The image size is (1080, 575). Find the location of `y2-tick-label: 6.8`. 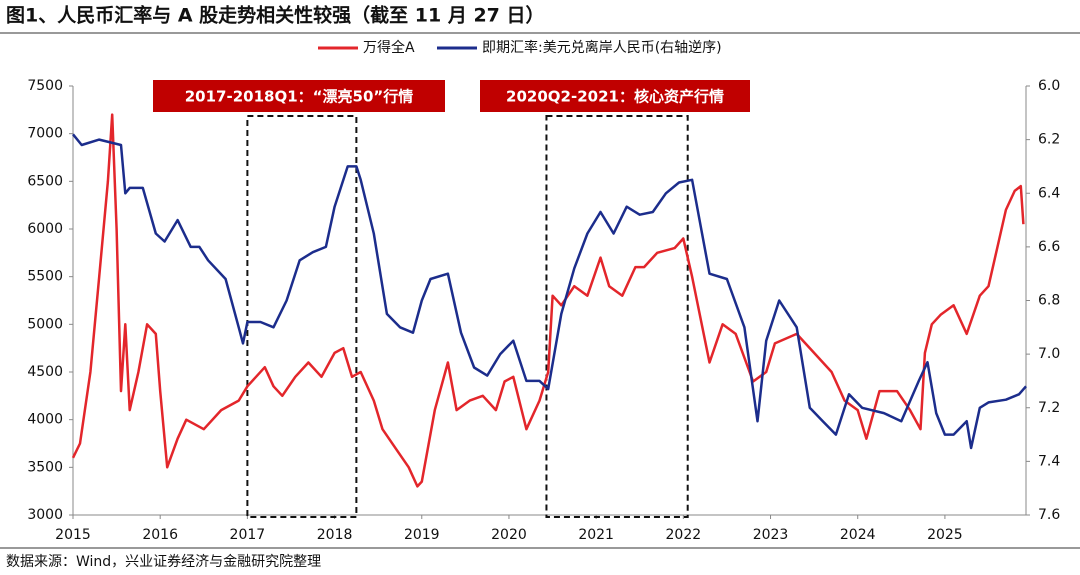

y2-tick-label: 6.8 is located at coordinates (1049, 301).